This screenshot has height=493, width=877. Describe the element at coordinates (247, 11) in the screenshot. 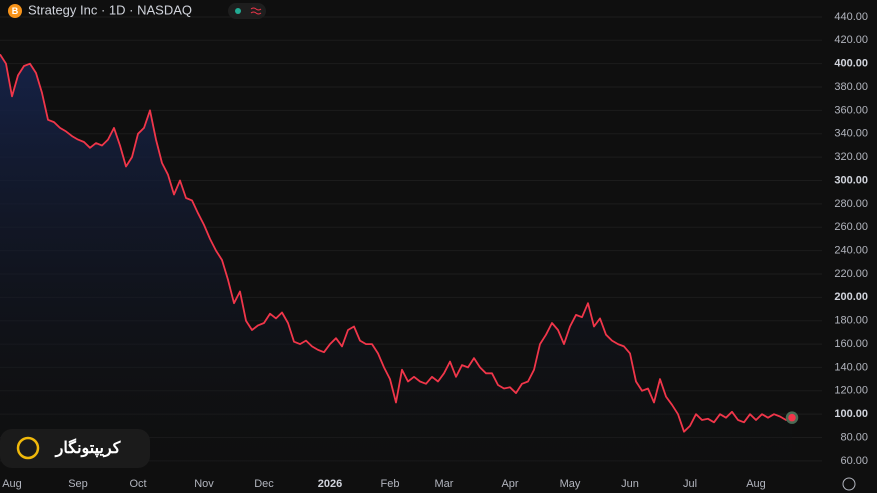

I see `status-toggle` at that location.